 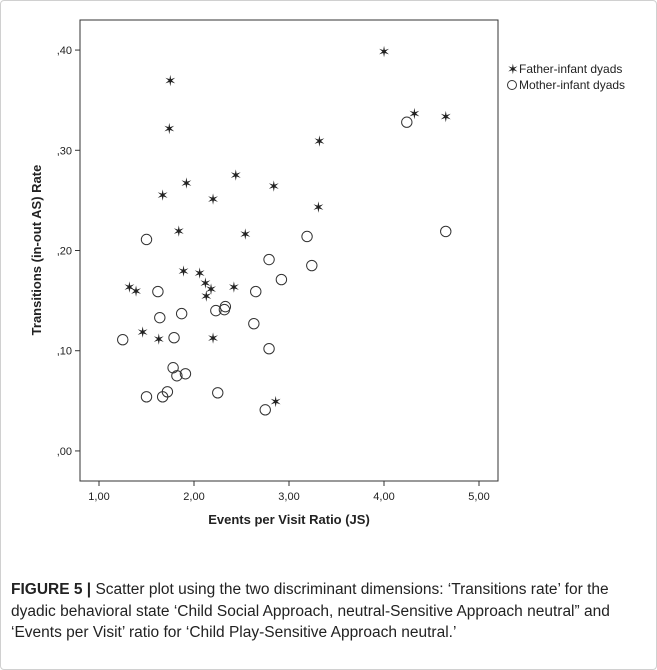 What do you see at coordinates (64, 252) in the screenshot?
I see `y-tick-label: ,20` at bounding box center [64, 252].